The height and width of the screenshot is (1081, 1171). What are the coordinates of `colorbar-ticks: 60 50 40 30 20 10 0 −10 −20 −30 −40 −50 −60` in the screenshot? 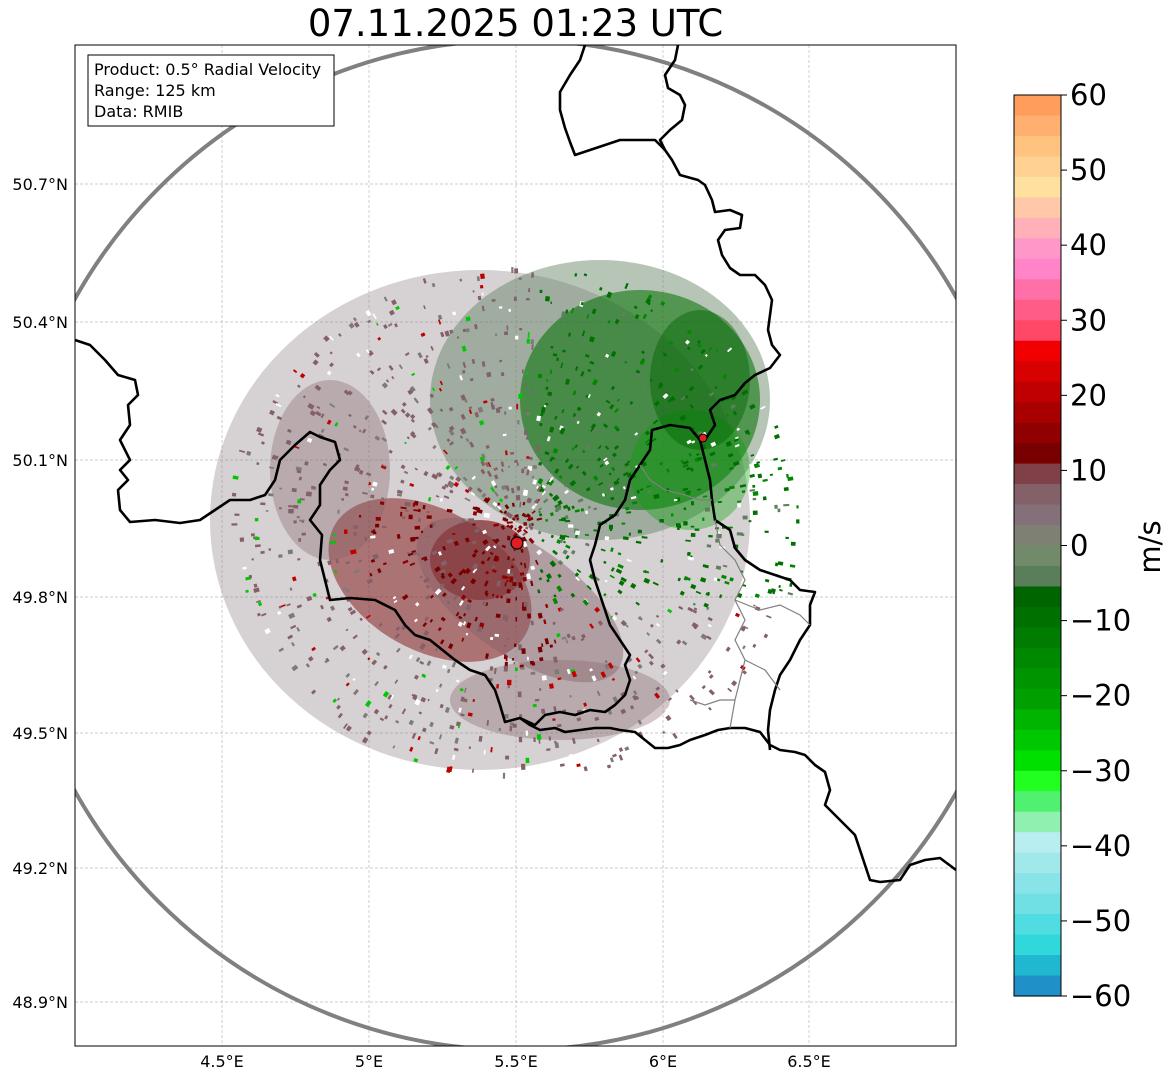 It's located at (1096, 545).